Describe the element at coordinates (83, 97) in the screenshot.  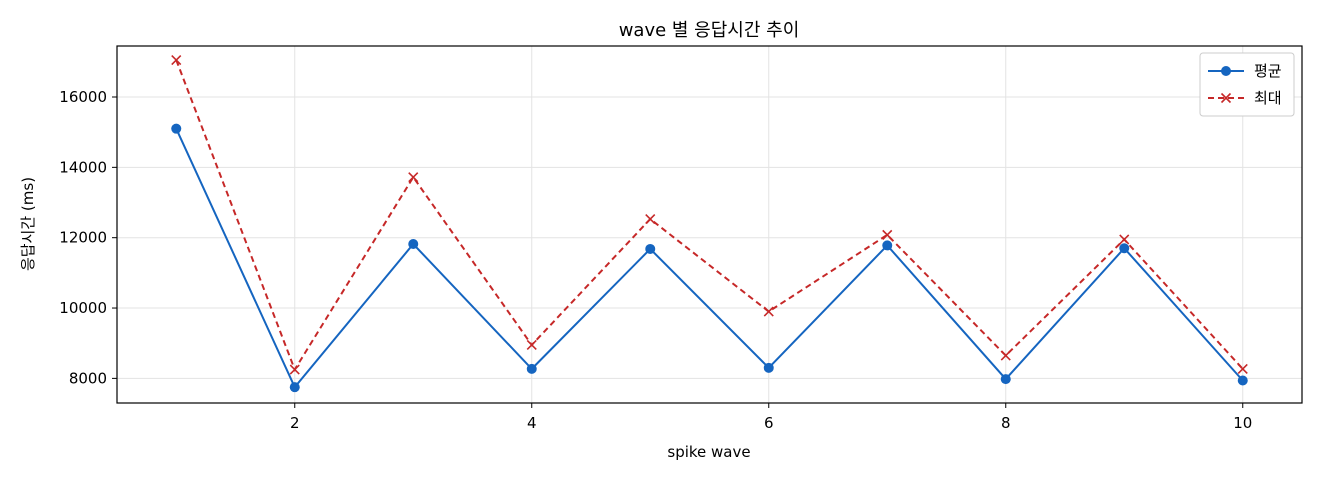
I see `y-tick-label: 16000` at that location.